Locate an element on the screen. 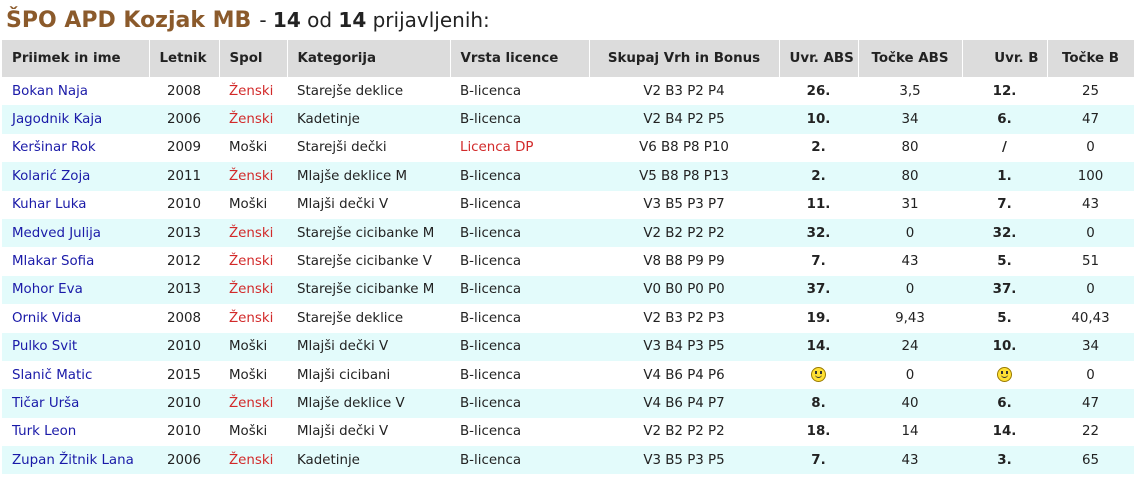  points-abs-cell: 31 is located at coordinates (910, 204).